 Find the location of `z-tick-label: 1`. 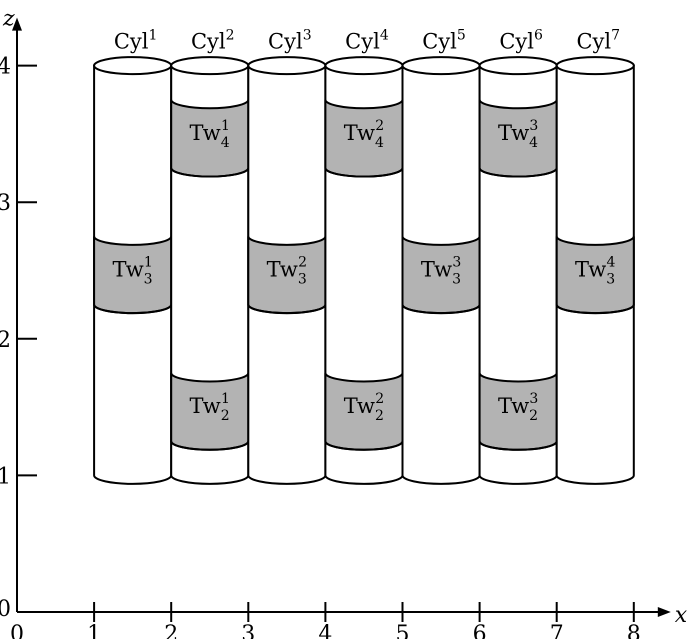

z-tick-label: 1 is located at coordinates (5, 476).